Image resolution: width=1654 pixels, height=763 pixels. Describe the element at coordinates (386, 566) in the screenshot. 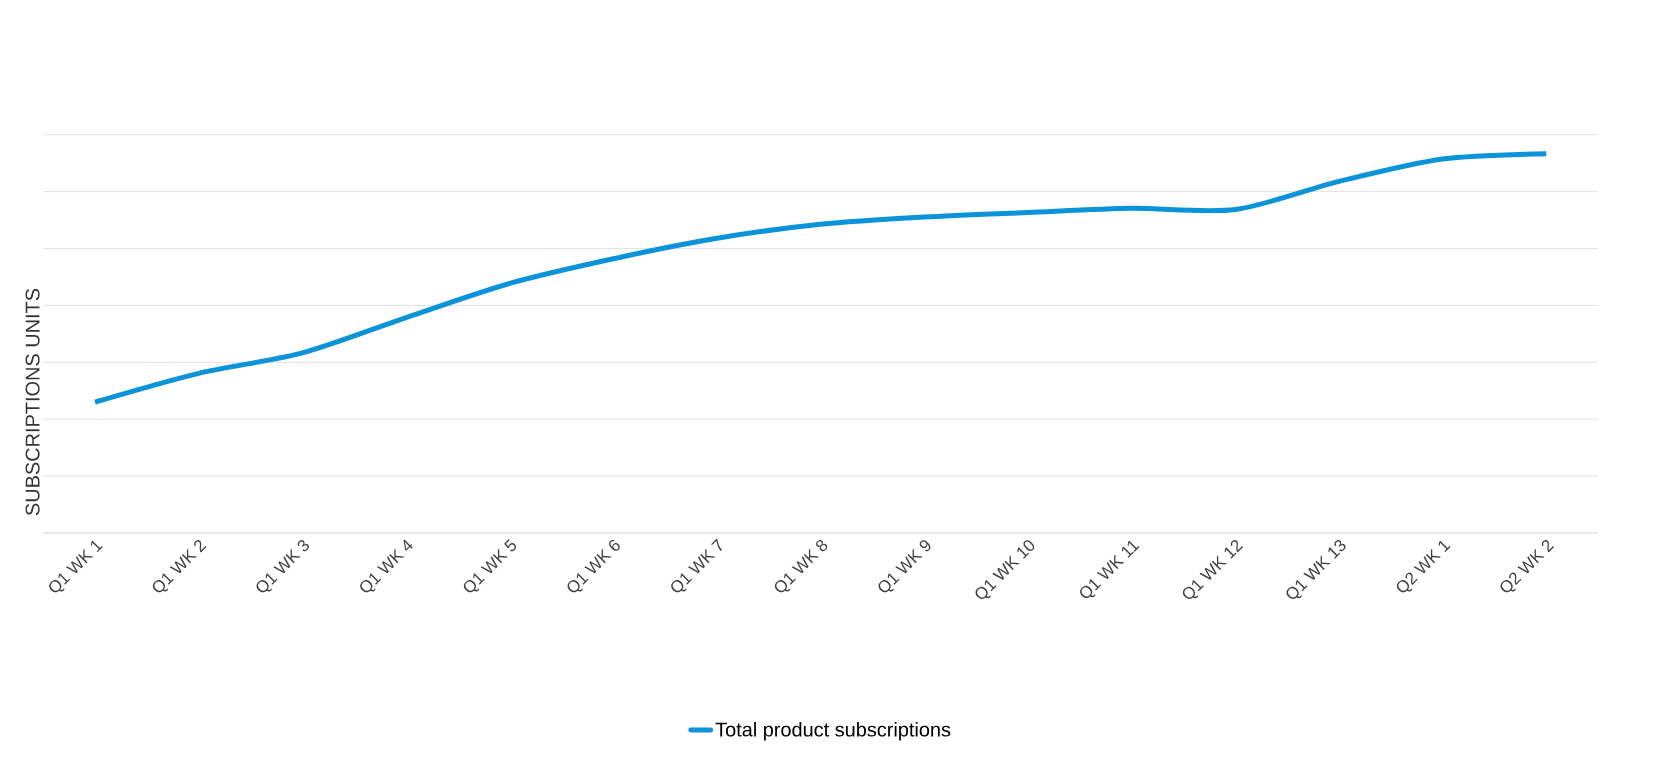

I see `x-tick-label: Q1 WK 4` at that location.